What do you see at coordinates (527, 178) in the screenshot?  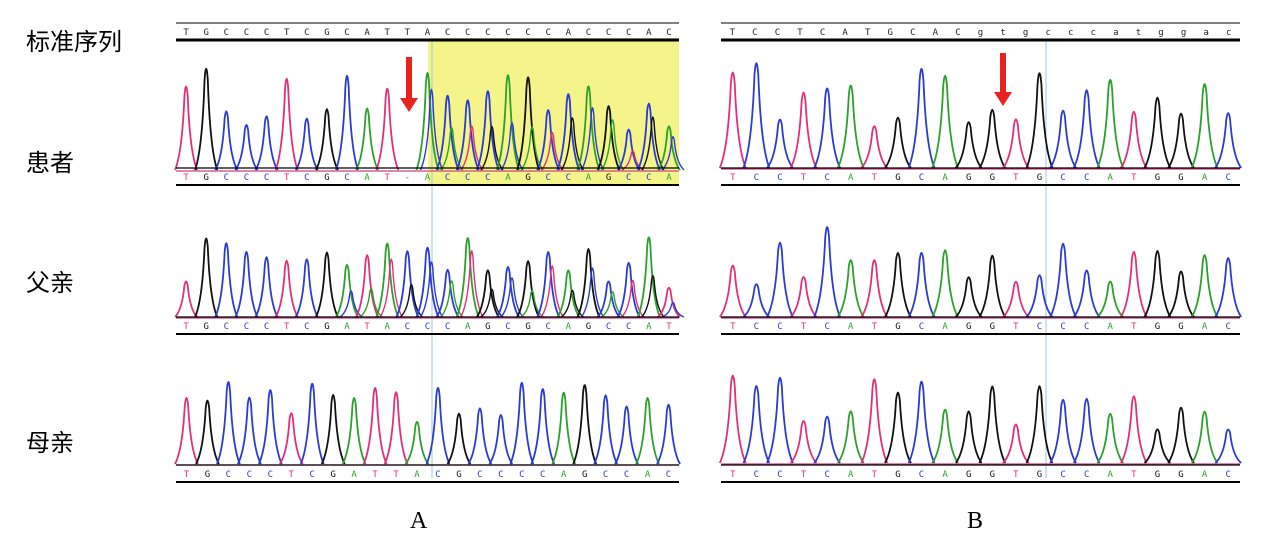 I see `call-bar-a-patient-base: G` at bounding box center [527, 178].